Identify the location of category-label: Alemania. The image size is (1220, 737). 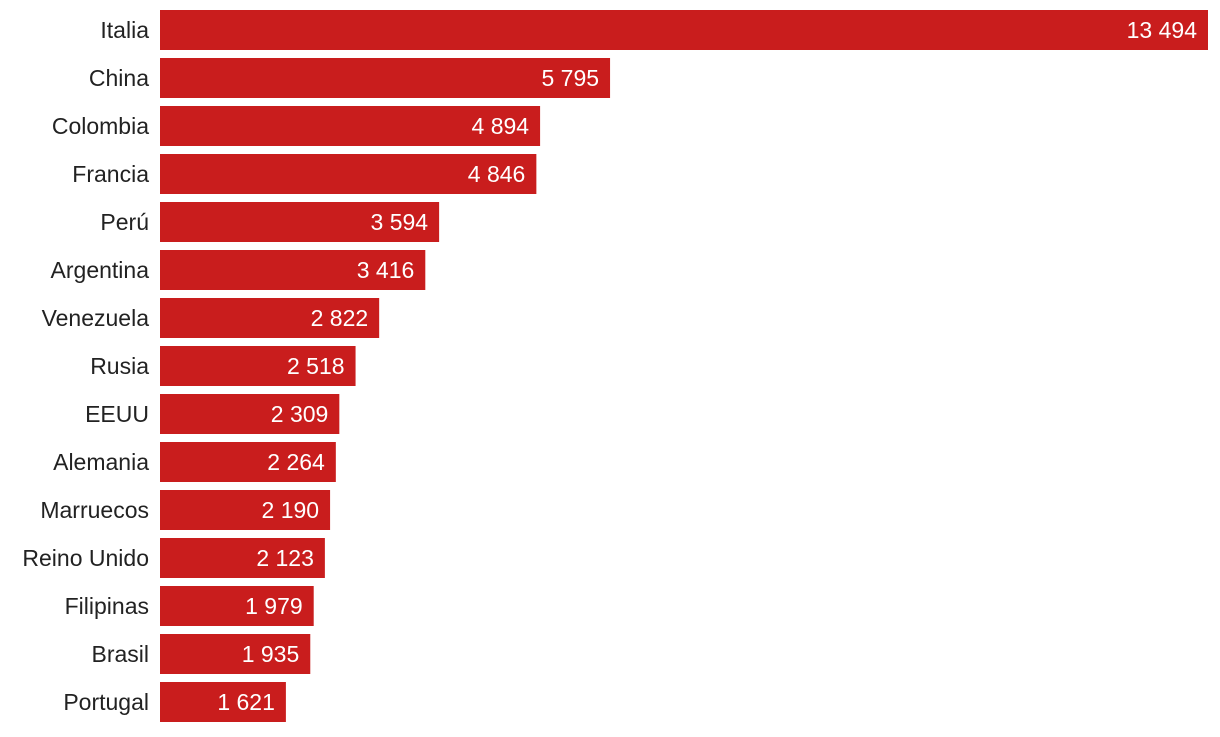
(101, 462).